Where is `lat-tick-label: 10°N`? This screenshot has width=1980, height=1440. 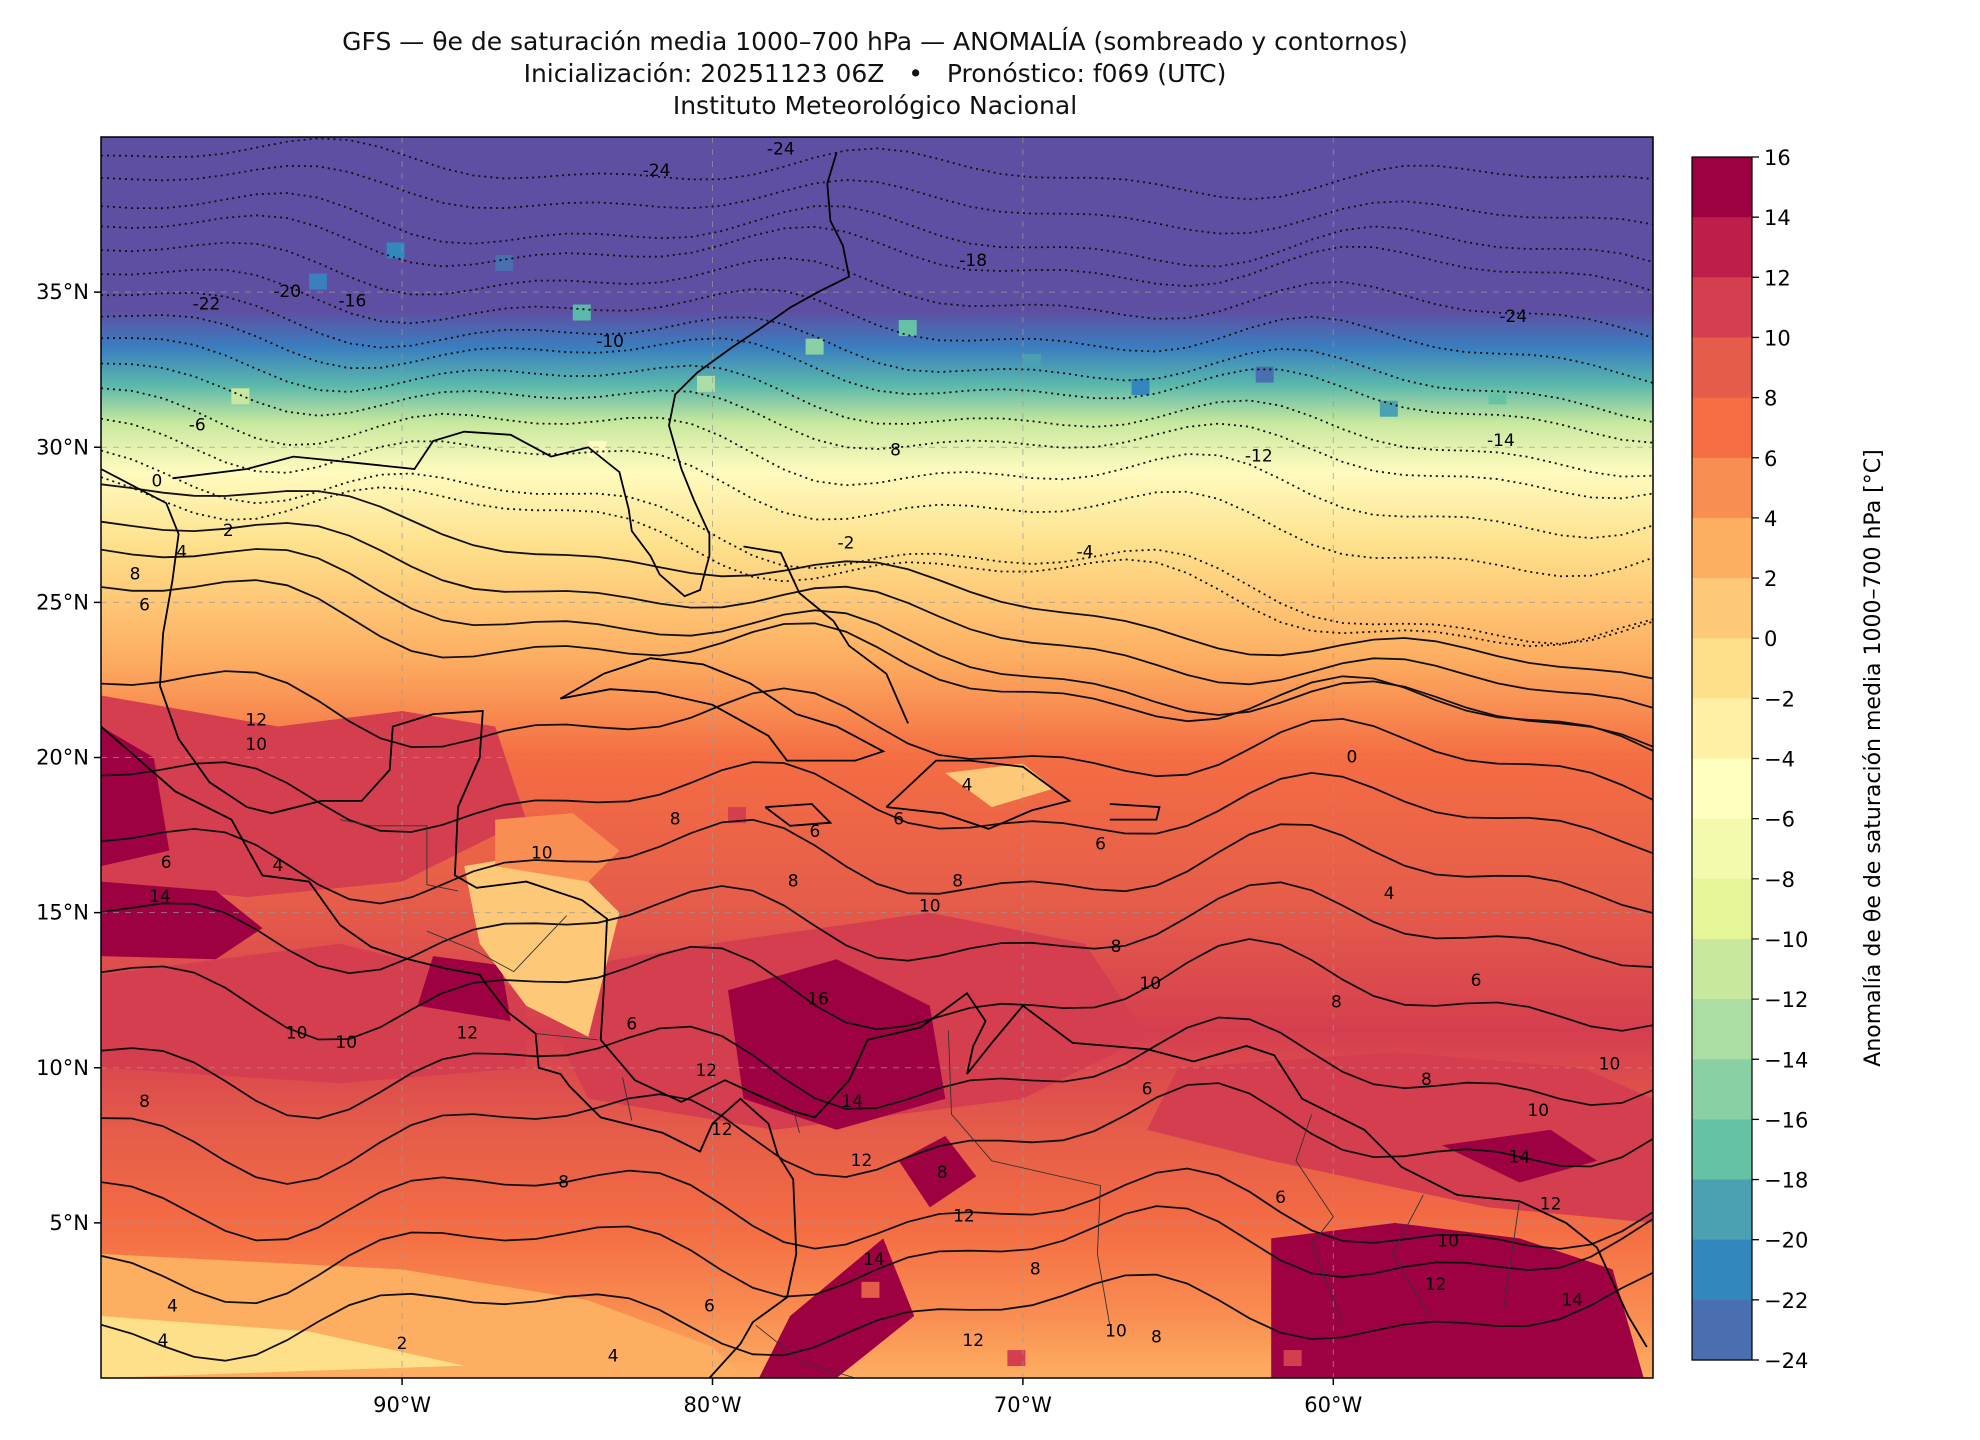 lat-tick-label: 10°N is located at coordinates (62, 1068).